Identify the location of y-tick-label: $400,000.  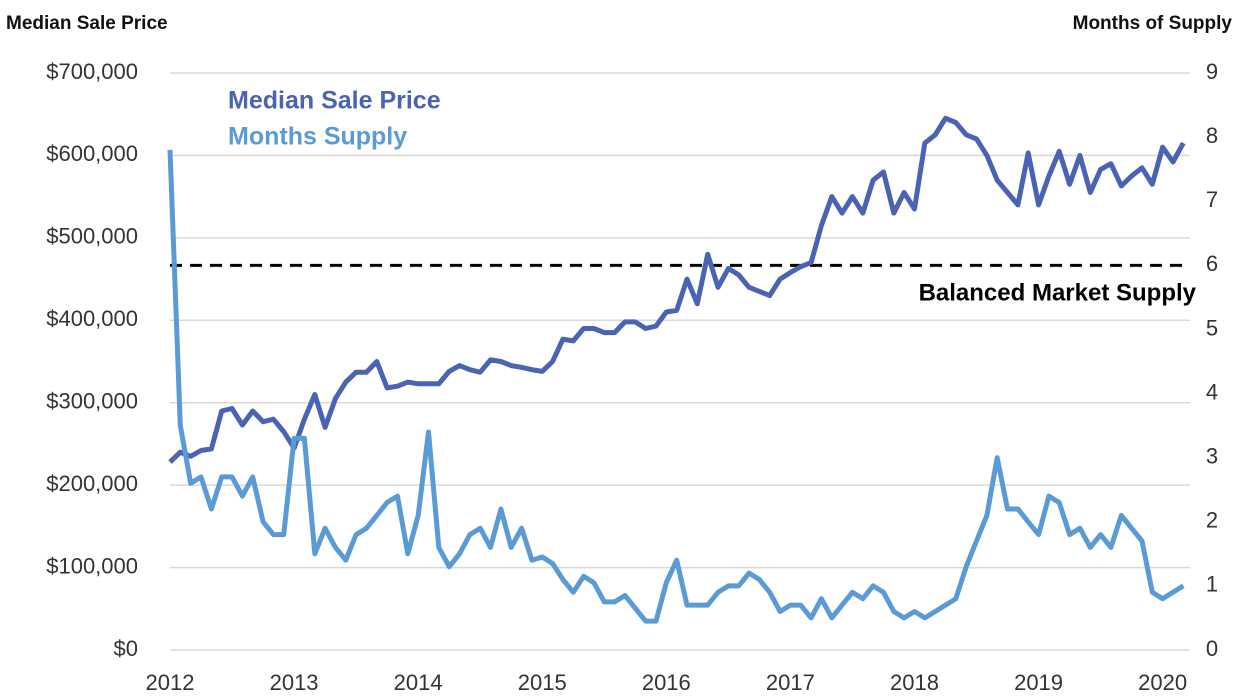
(92, 318).